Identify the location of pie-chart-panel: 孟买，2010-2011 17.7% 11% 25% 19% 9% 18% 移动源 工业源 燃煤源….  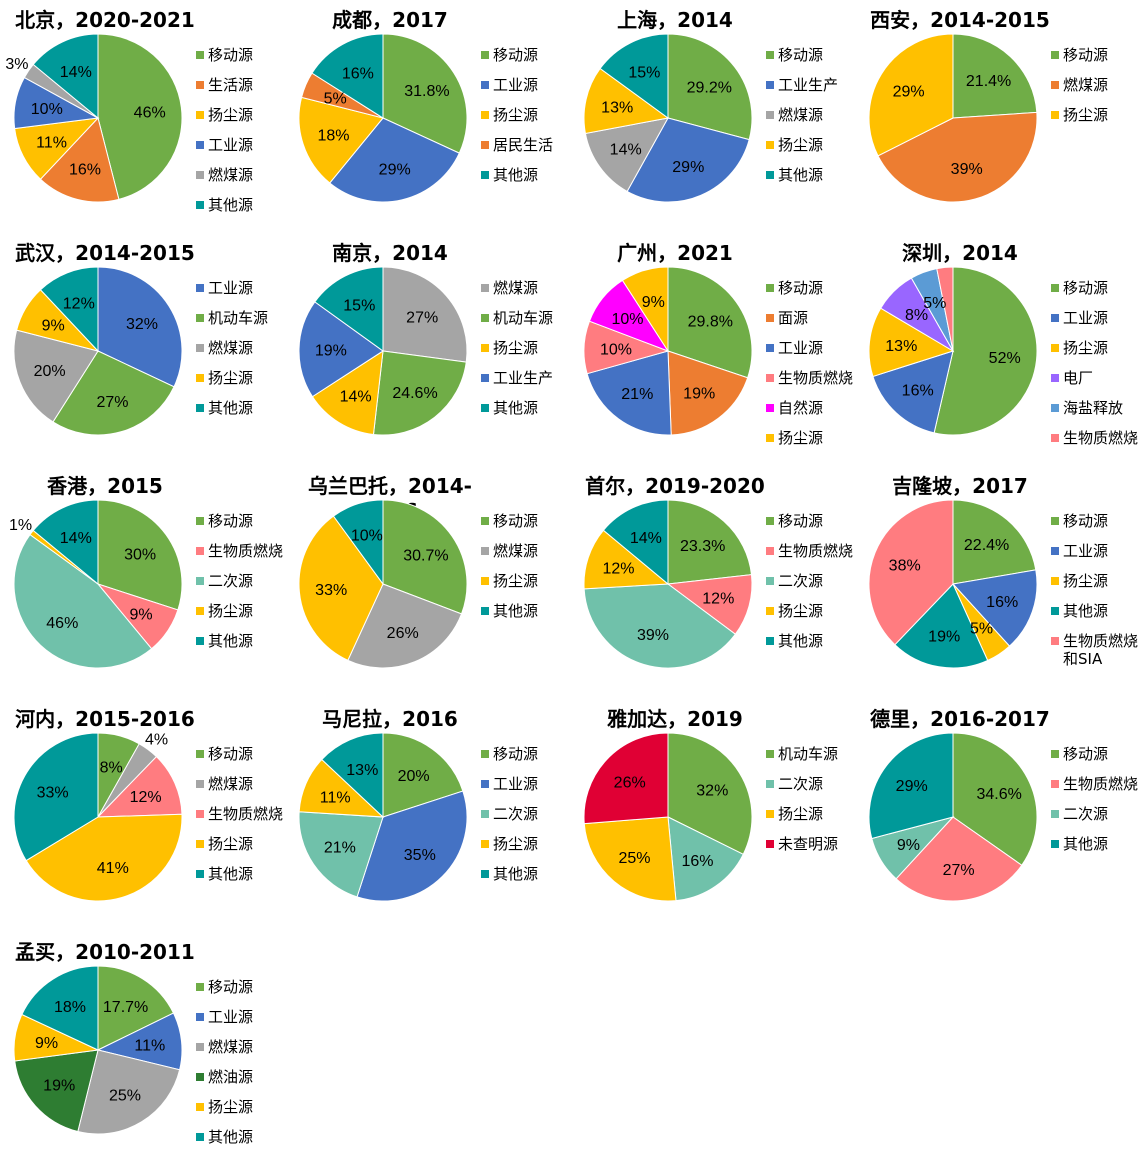
(142, 1050).